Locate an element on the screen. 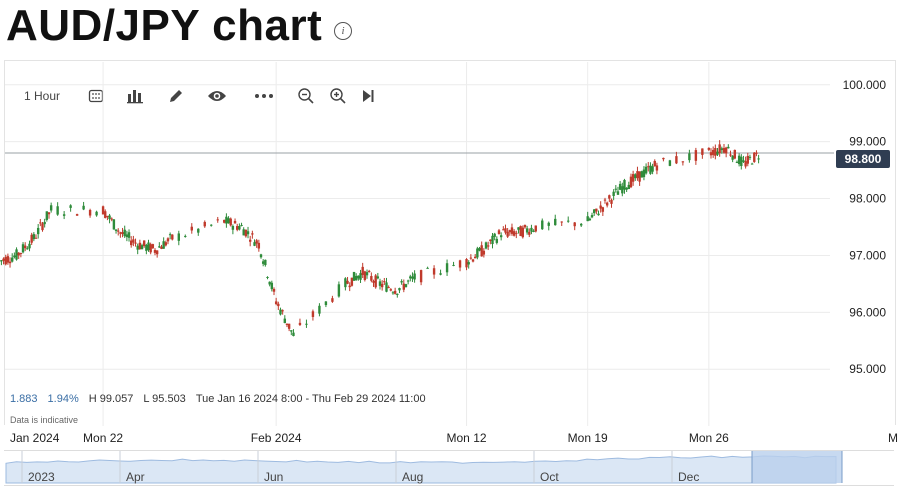 This screenshot has width=900, height=486. eye-icon is located at coordinates (217, 96).